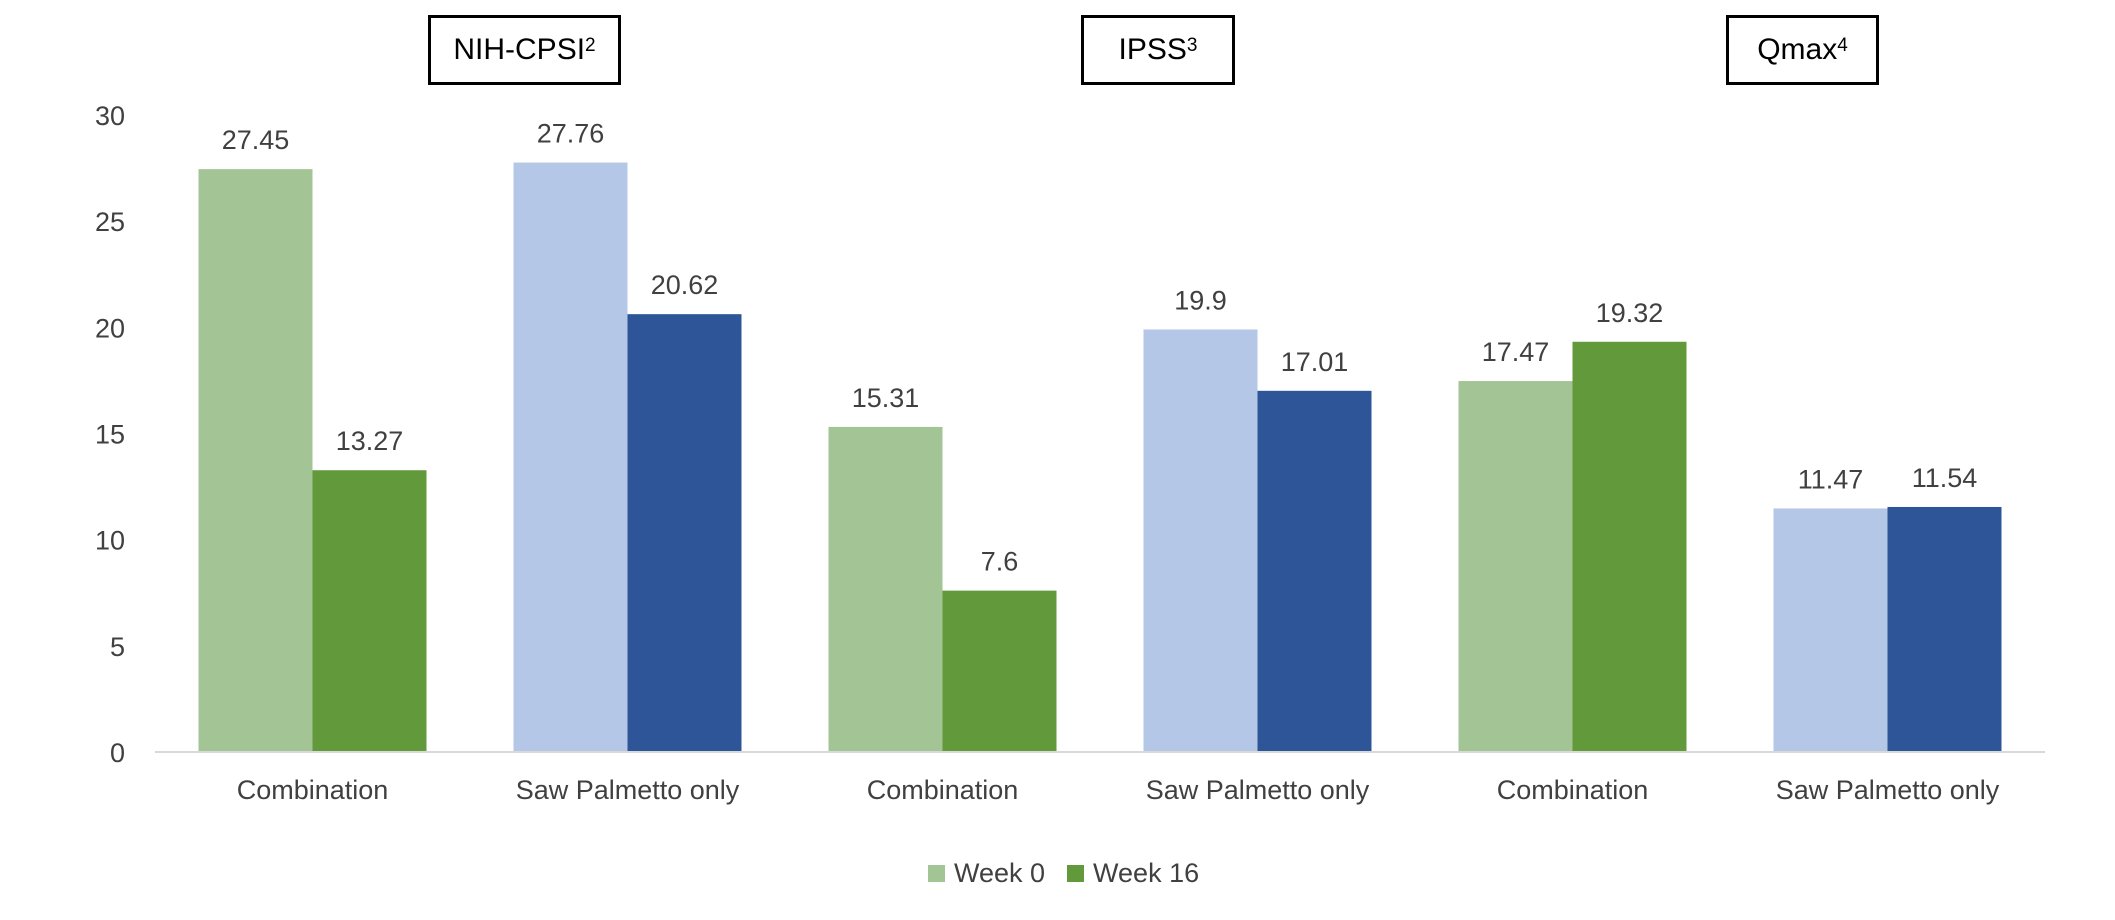  I want to click on y-tick-label: 5, so click(117, 647).